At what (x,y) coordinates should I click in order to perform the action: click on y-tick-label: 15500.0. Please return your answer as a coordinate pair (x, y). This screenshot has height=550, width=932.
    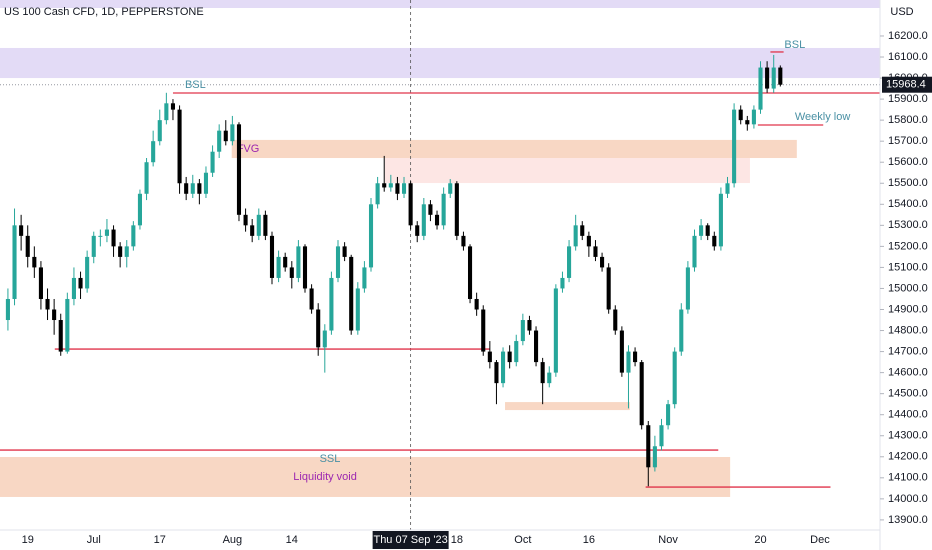
    Looking at the image, I should click on (908, 183).